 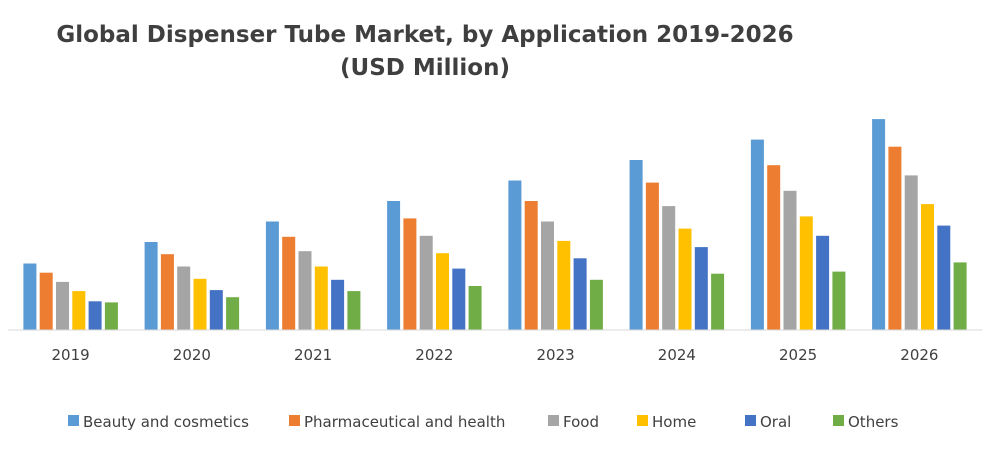 I want to click on legend-item-home: Home, so click(x=666, y=422).